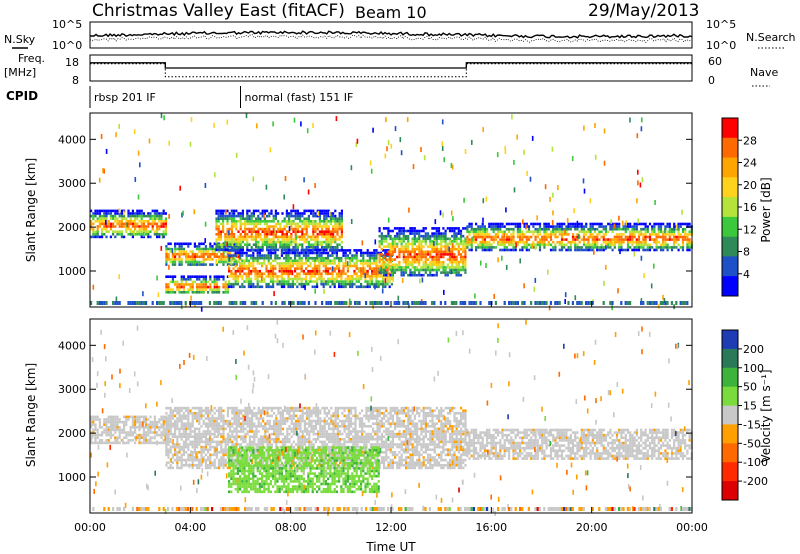 The image size is (800, 554). Describe the element at coordinates (72, 227) in the screenshot. I see `power-range-tick-label: 2000` at that location.